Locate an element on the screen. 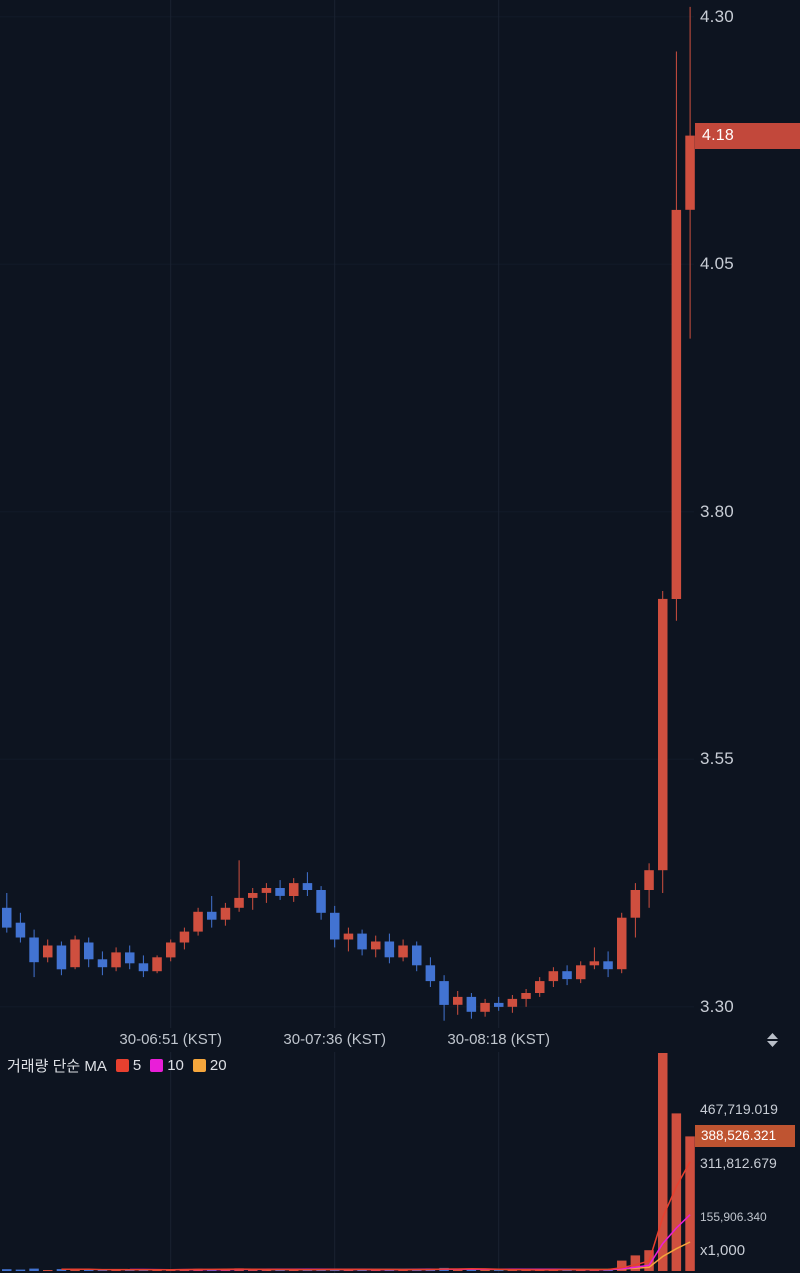 The image size is (800, 1273). volume-ma20-legend-item: 20 is located at coordinates (209, 1065).